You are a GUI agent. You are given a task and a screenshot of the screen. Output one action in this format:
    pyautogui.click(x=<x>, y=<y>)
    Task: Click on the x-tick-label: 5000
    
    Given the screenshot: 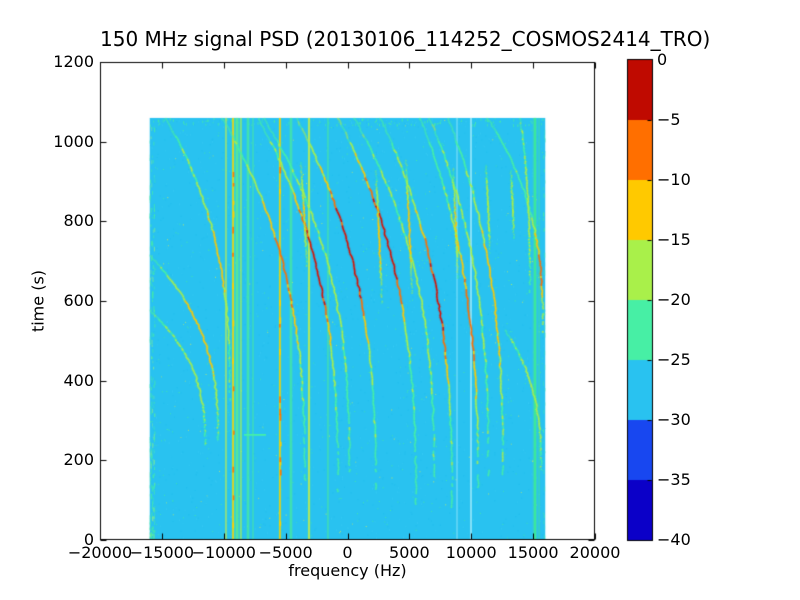 What is the action you would take?
    pyautogui.click(x=409, y=552)
    